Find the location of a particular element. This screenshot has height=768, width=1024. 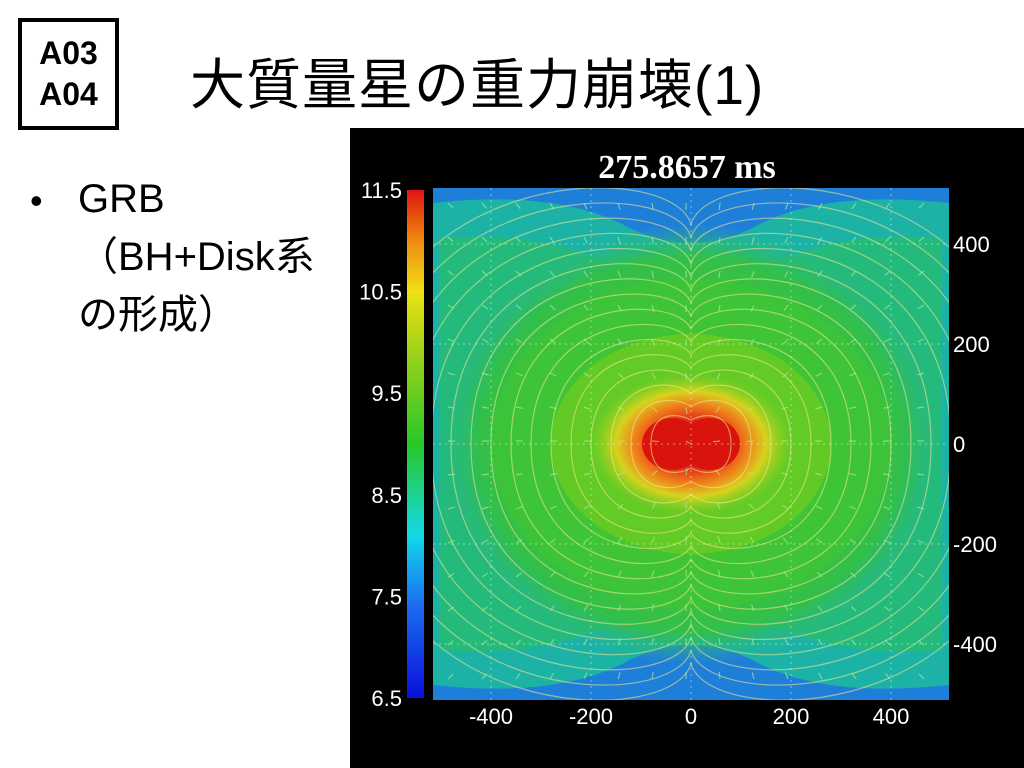

bullet-line-2: （BH+Disk系 is located at coordinates (196, 257).